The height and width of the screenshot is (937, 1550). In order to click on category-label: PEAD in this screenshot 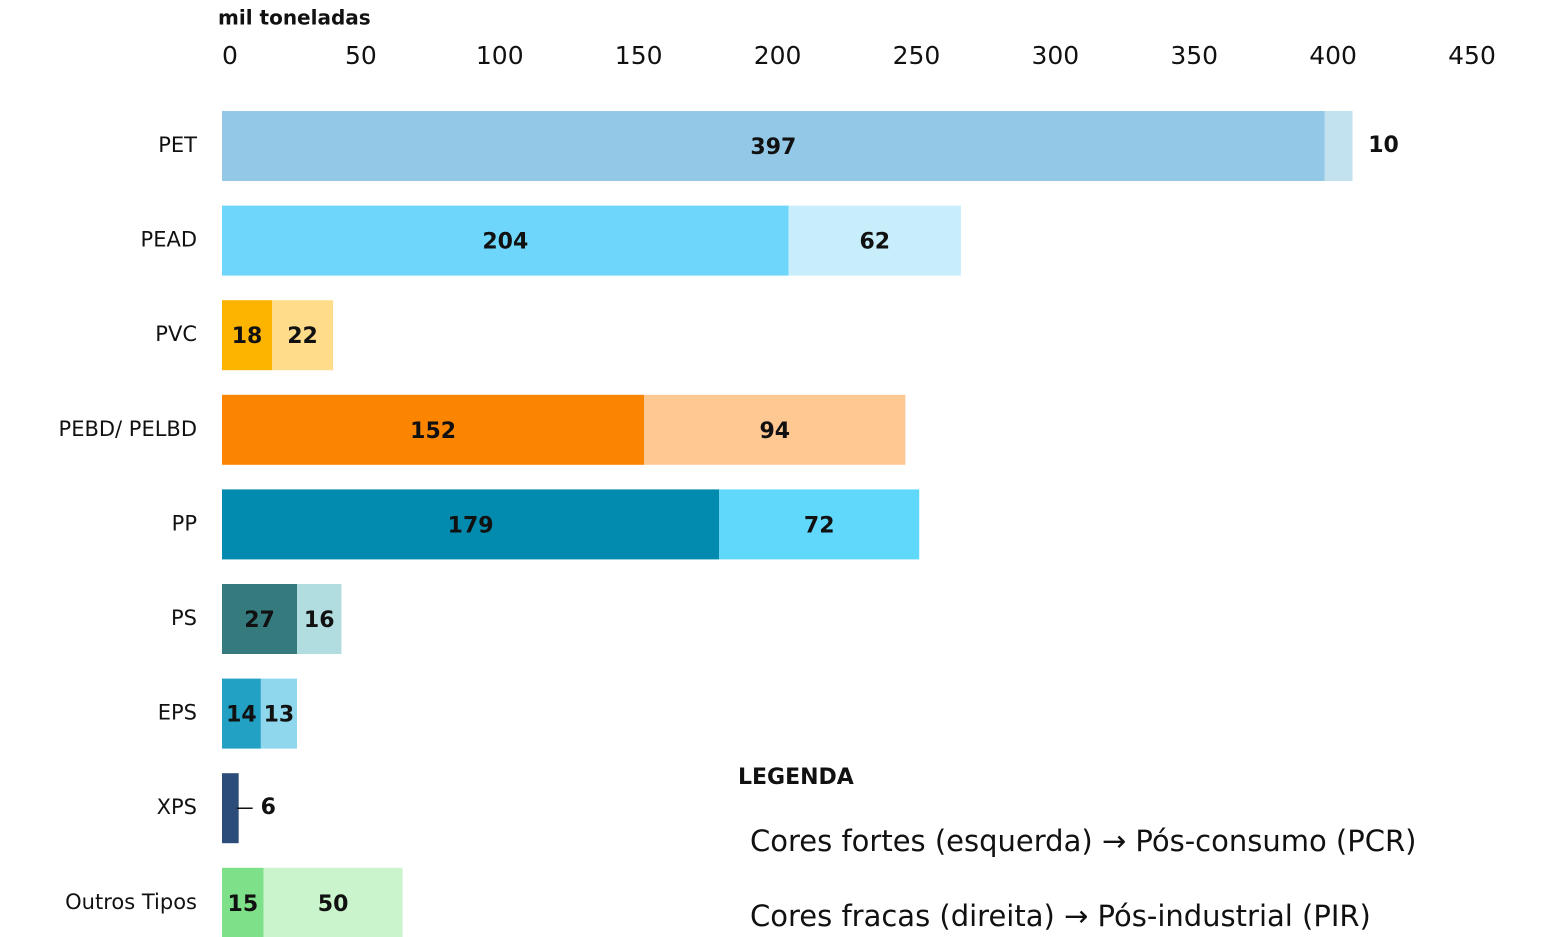, I will do `click(169, 240)`.